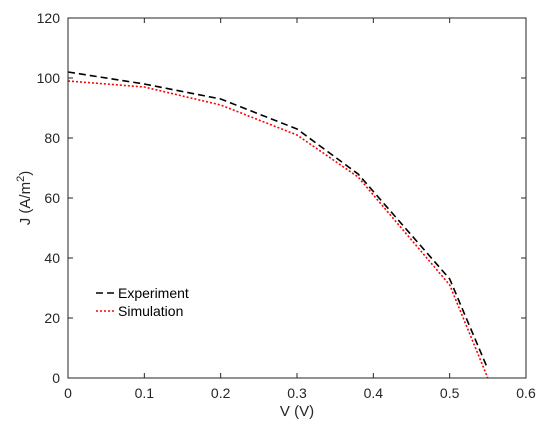  Describe the element at coordinates (52, 198) in the screenshot. I see `y-tick-label: 60` at that location.